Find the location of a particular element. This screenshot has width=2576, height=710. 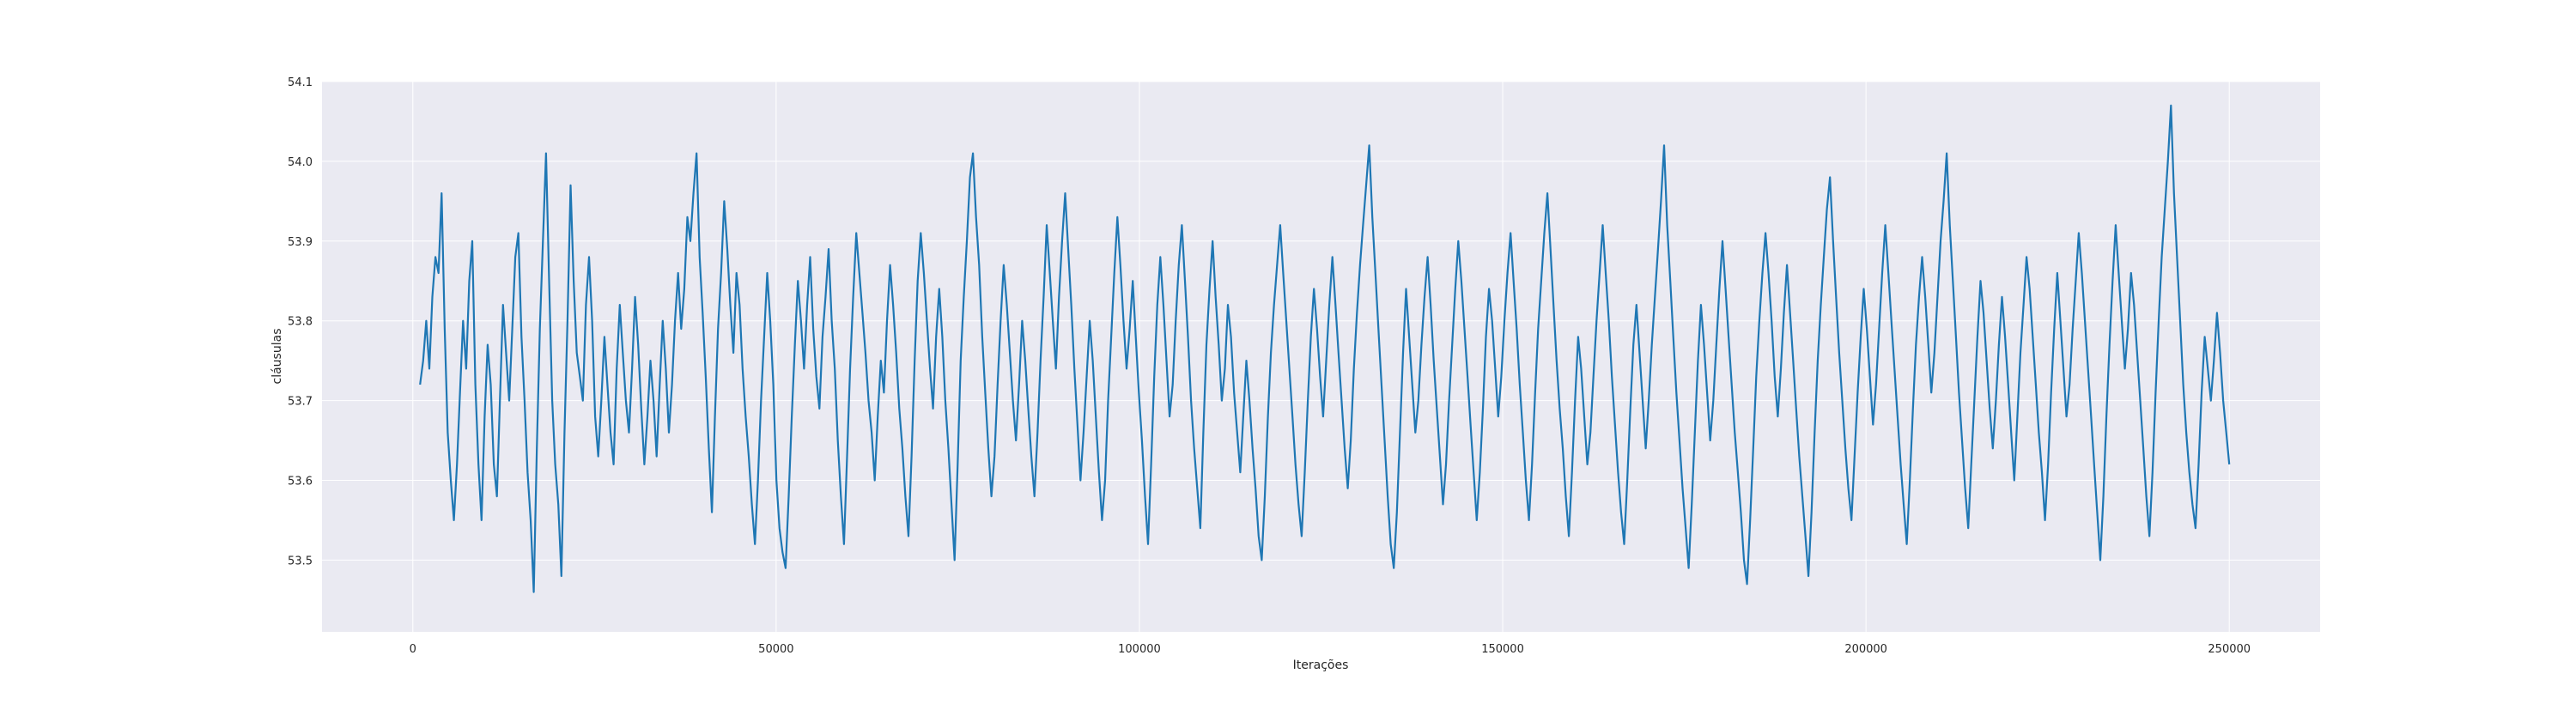

x-tick-label: 0 is located at coordinates (413, 649).